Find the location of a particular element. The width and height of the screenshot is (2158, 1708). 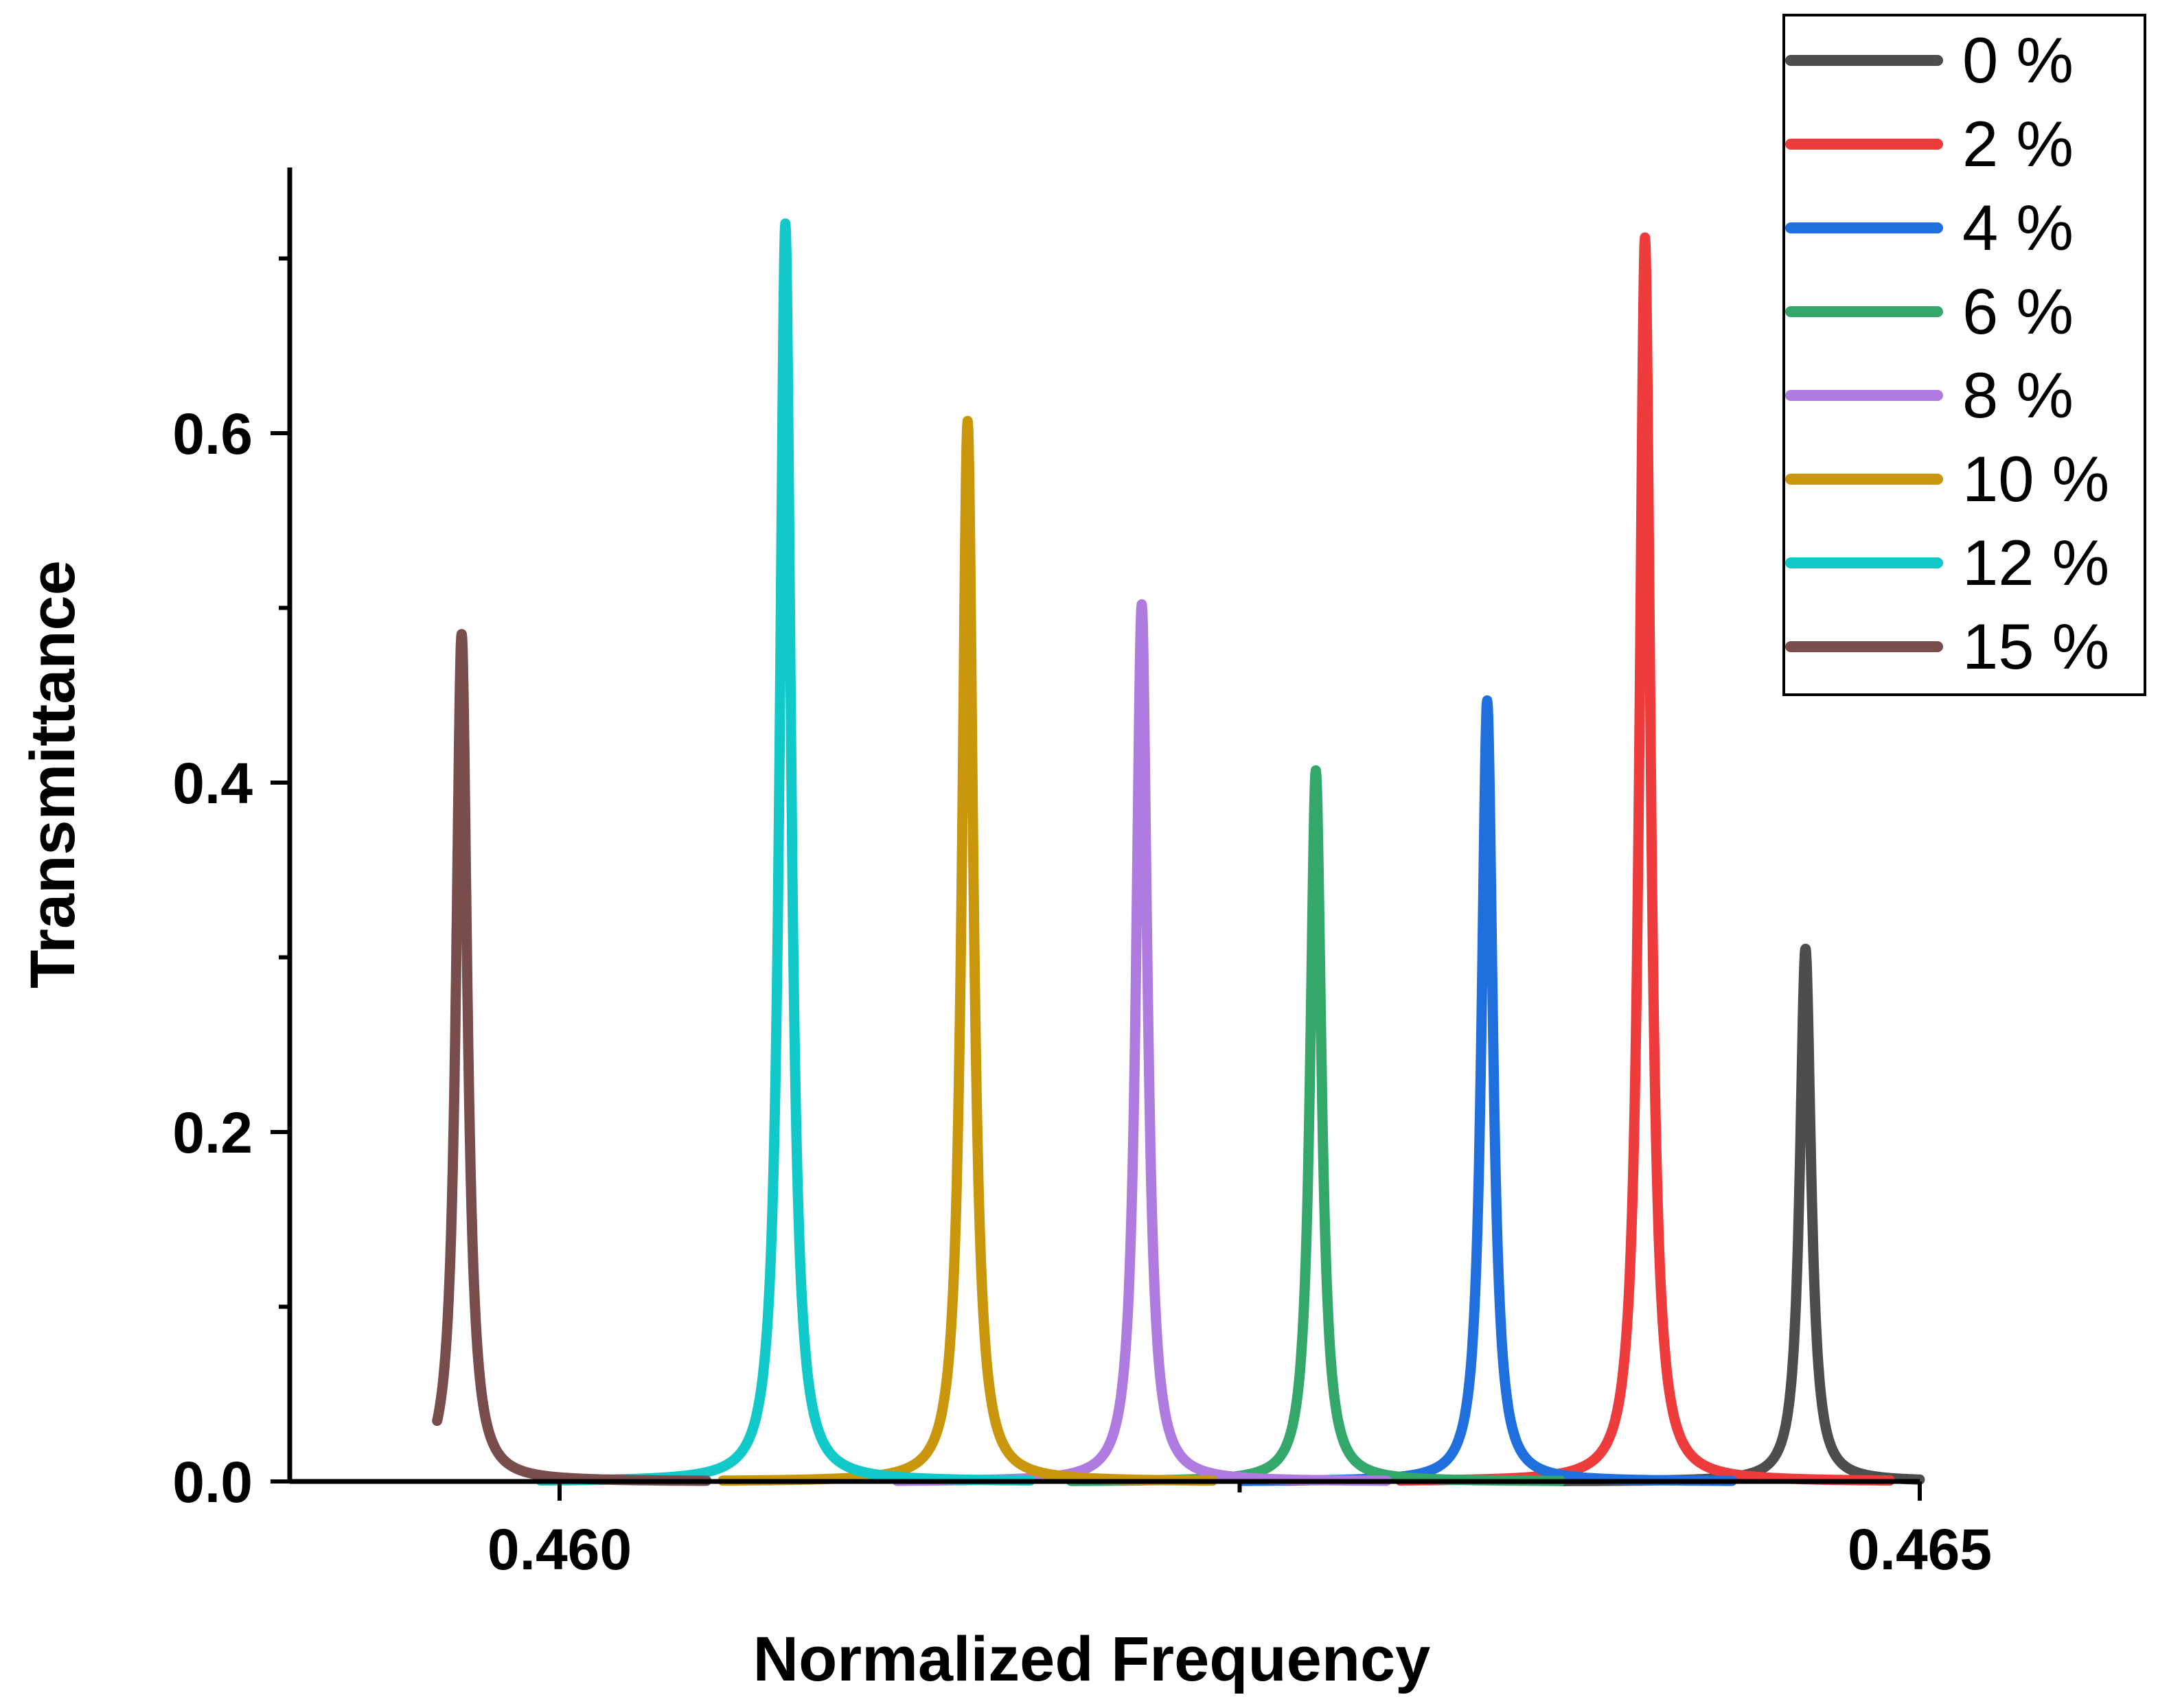

legend: 0 % 2 % 4 % 6 % 8 % 10 % 12 % 15 % is located at coordinates (1964, 355).